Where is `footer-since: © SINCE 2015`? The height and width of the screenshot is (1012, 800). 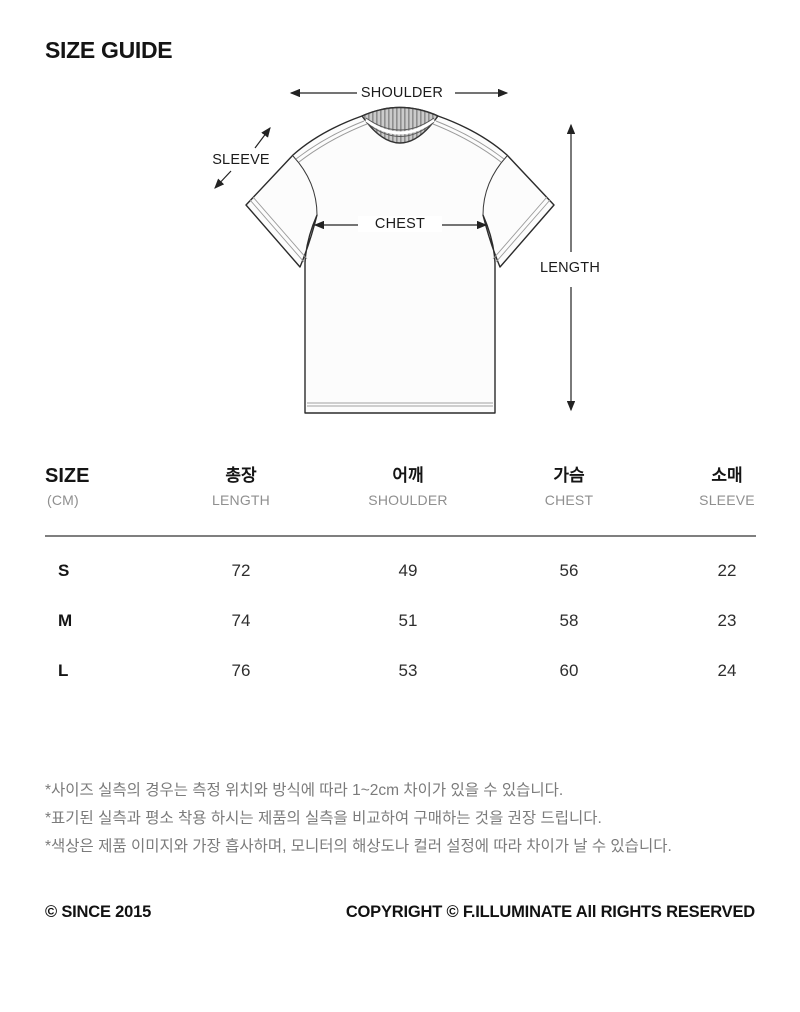 footer-since: © SINCE 2015 is located at coordinates (98, 912).